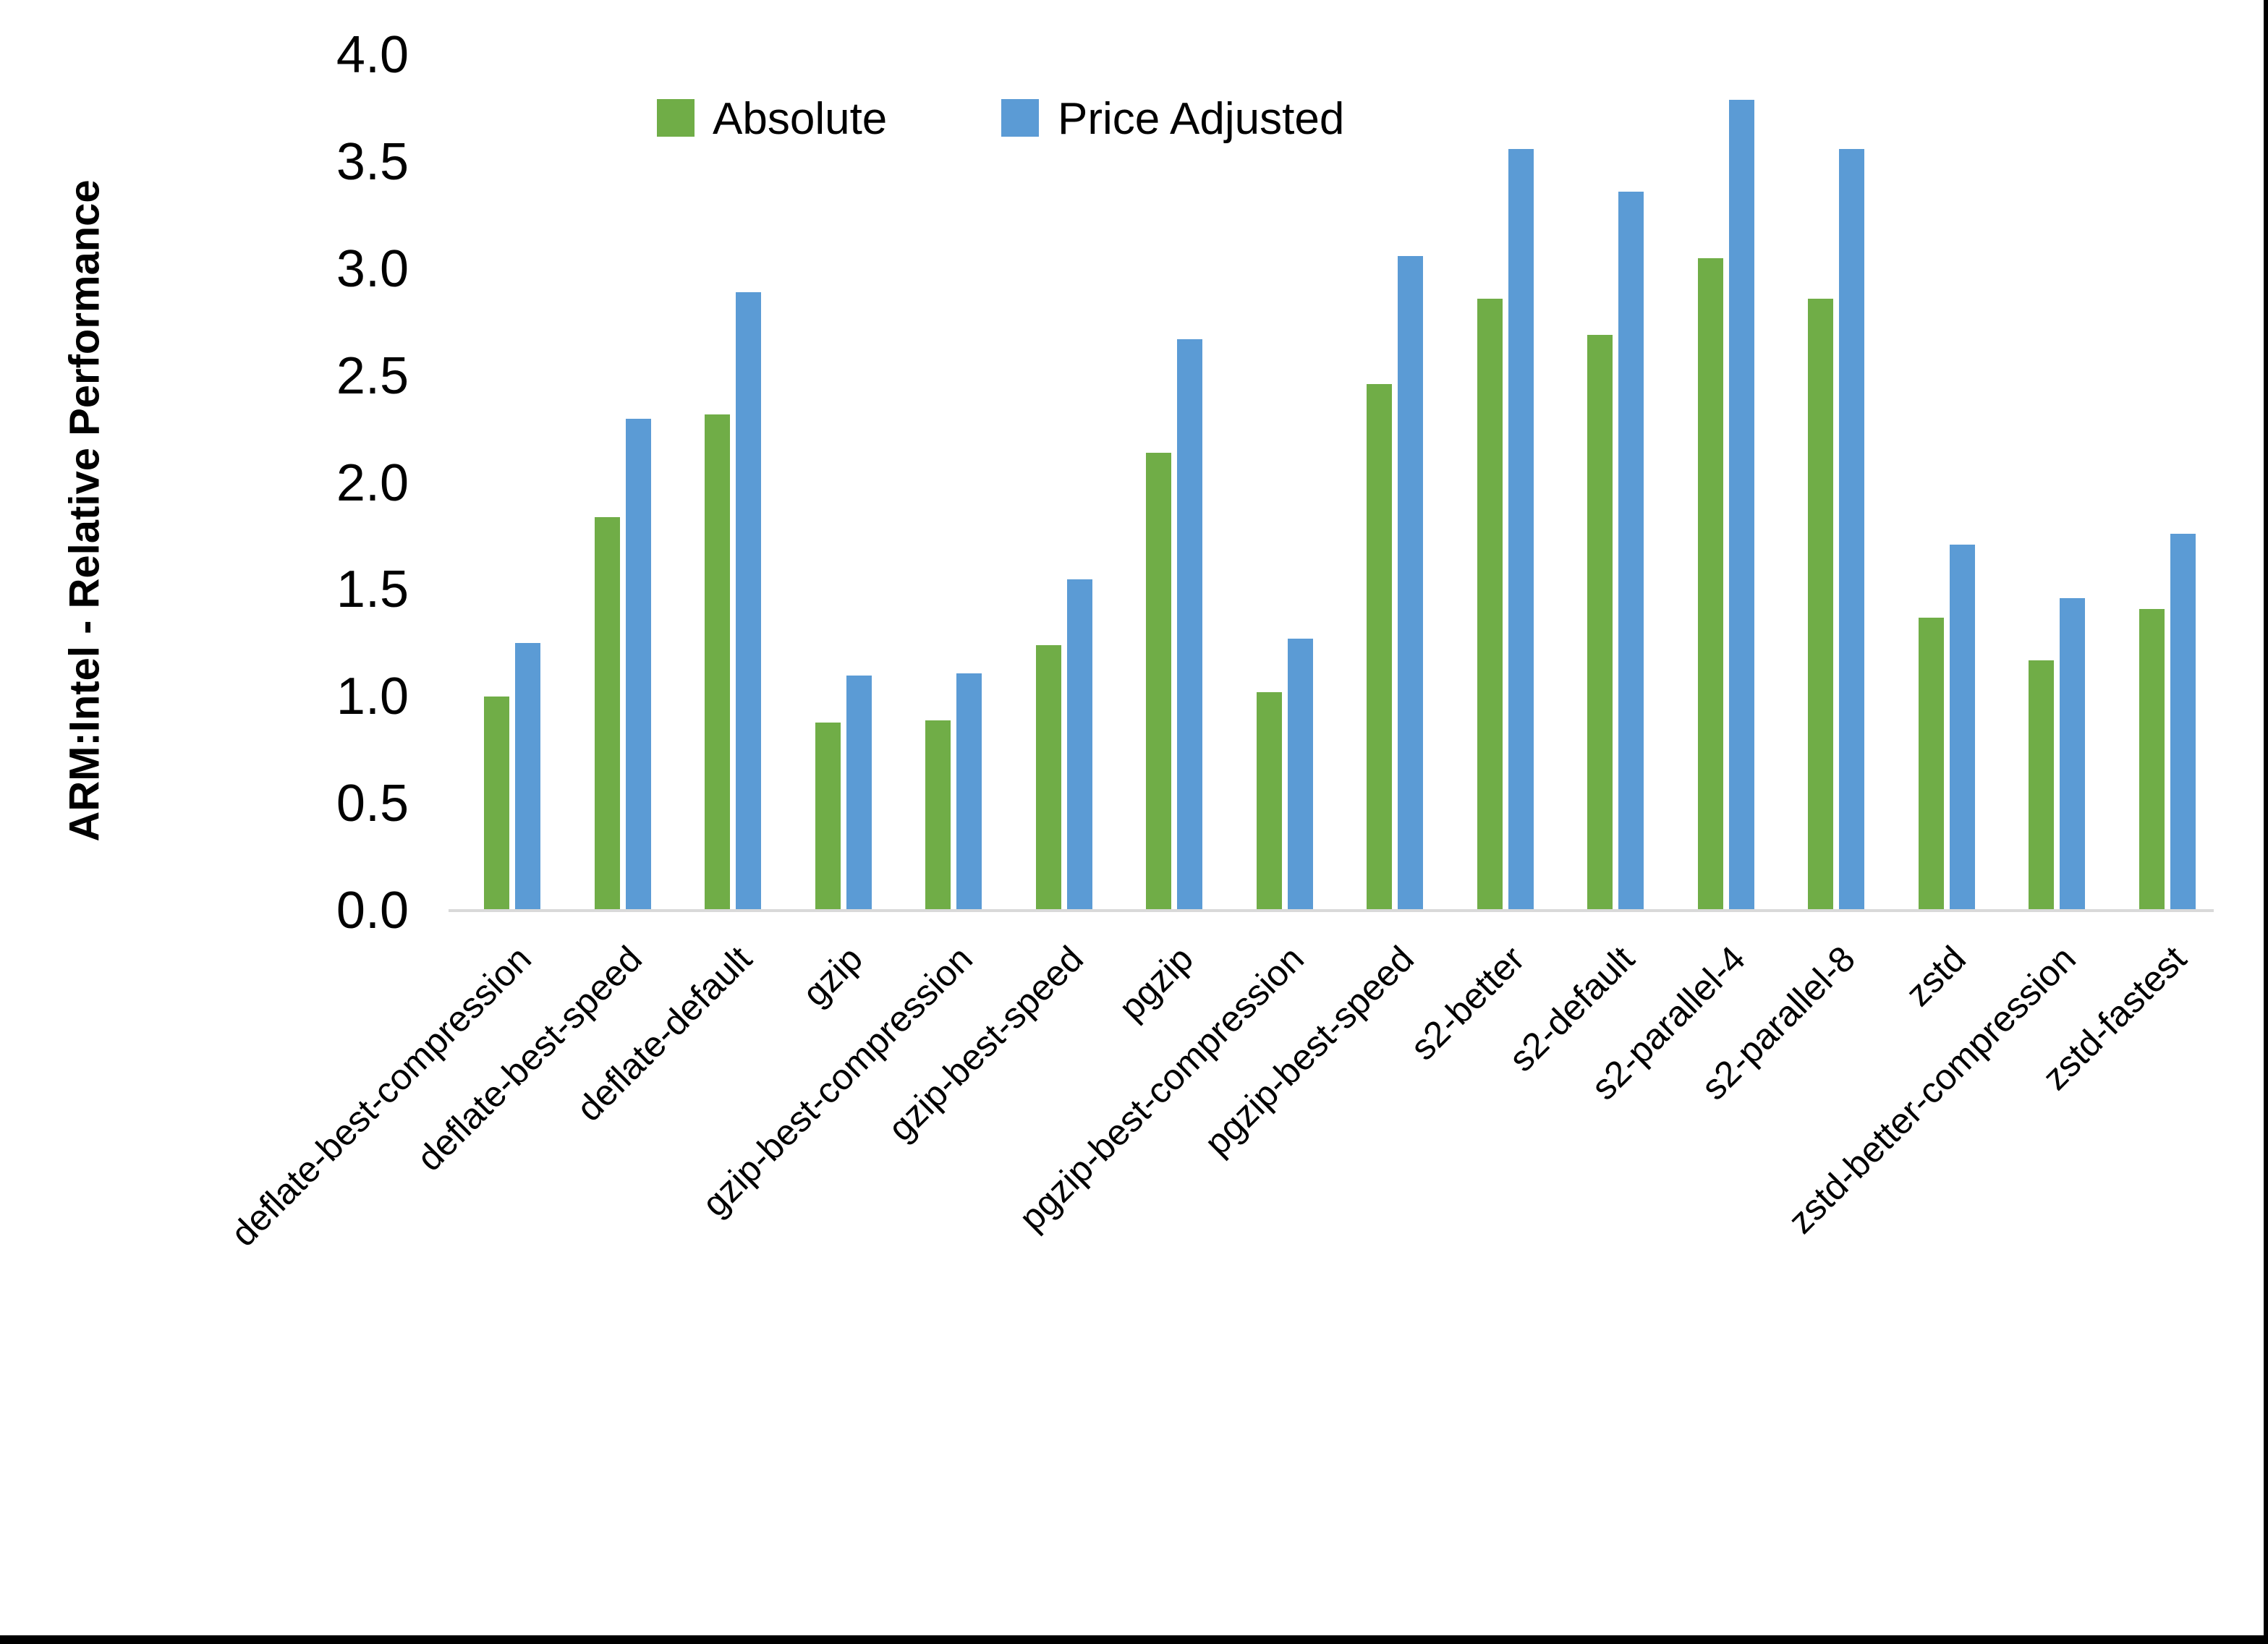 This screenshot has height=1644, width=2268. What do you see at coordinates (2072, 754) in the screenshot?
I see `bar-price-adjusted-zstd-better-compression` at bounding box center [2072, 754].